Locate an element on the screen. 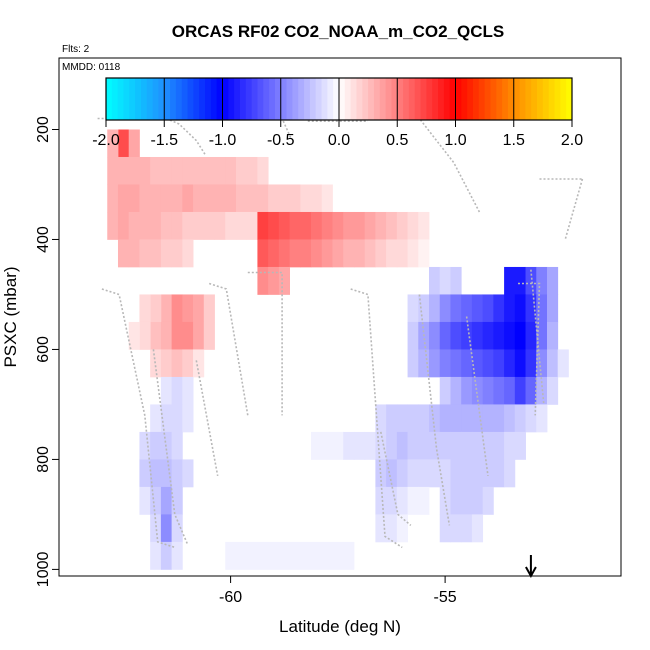 This screenshot has width=650, height=650. flights-label: Flts: 2 is located at coordinates (76, 49).